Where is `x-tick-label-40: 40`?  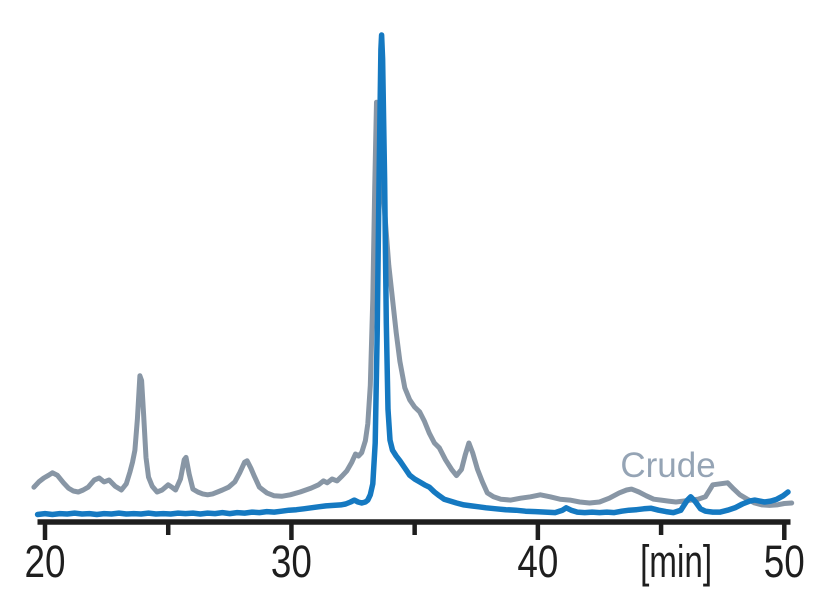 x-tick-label-40: 40 is located at coordinates (537, 561).